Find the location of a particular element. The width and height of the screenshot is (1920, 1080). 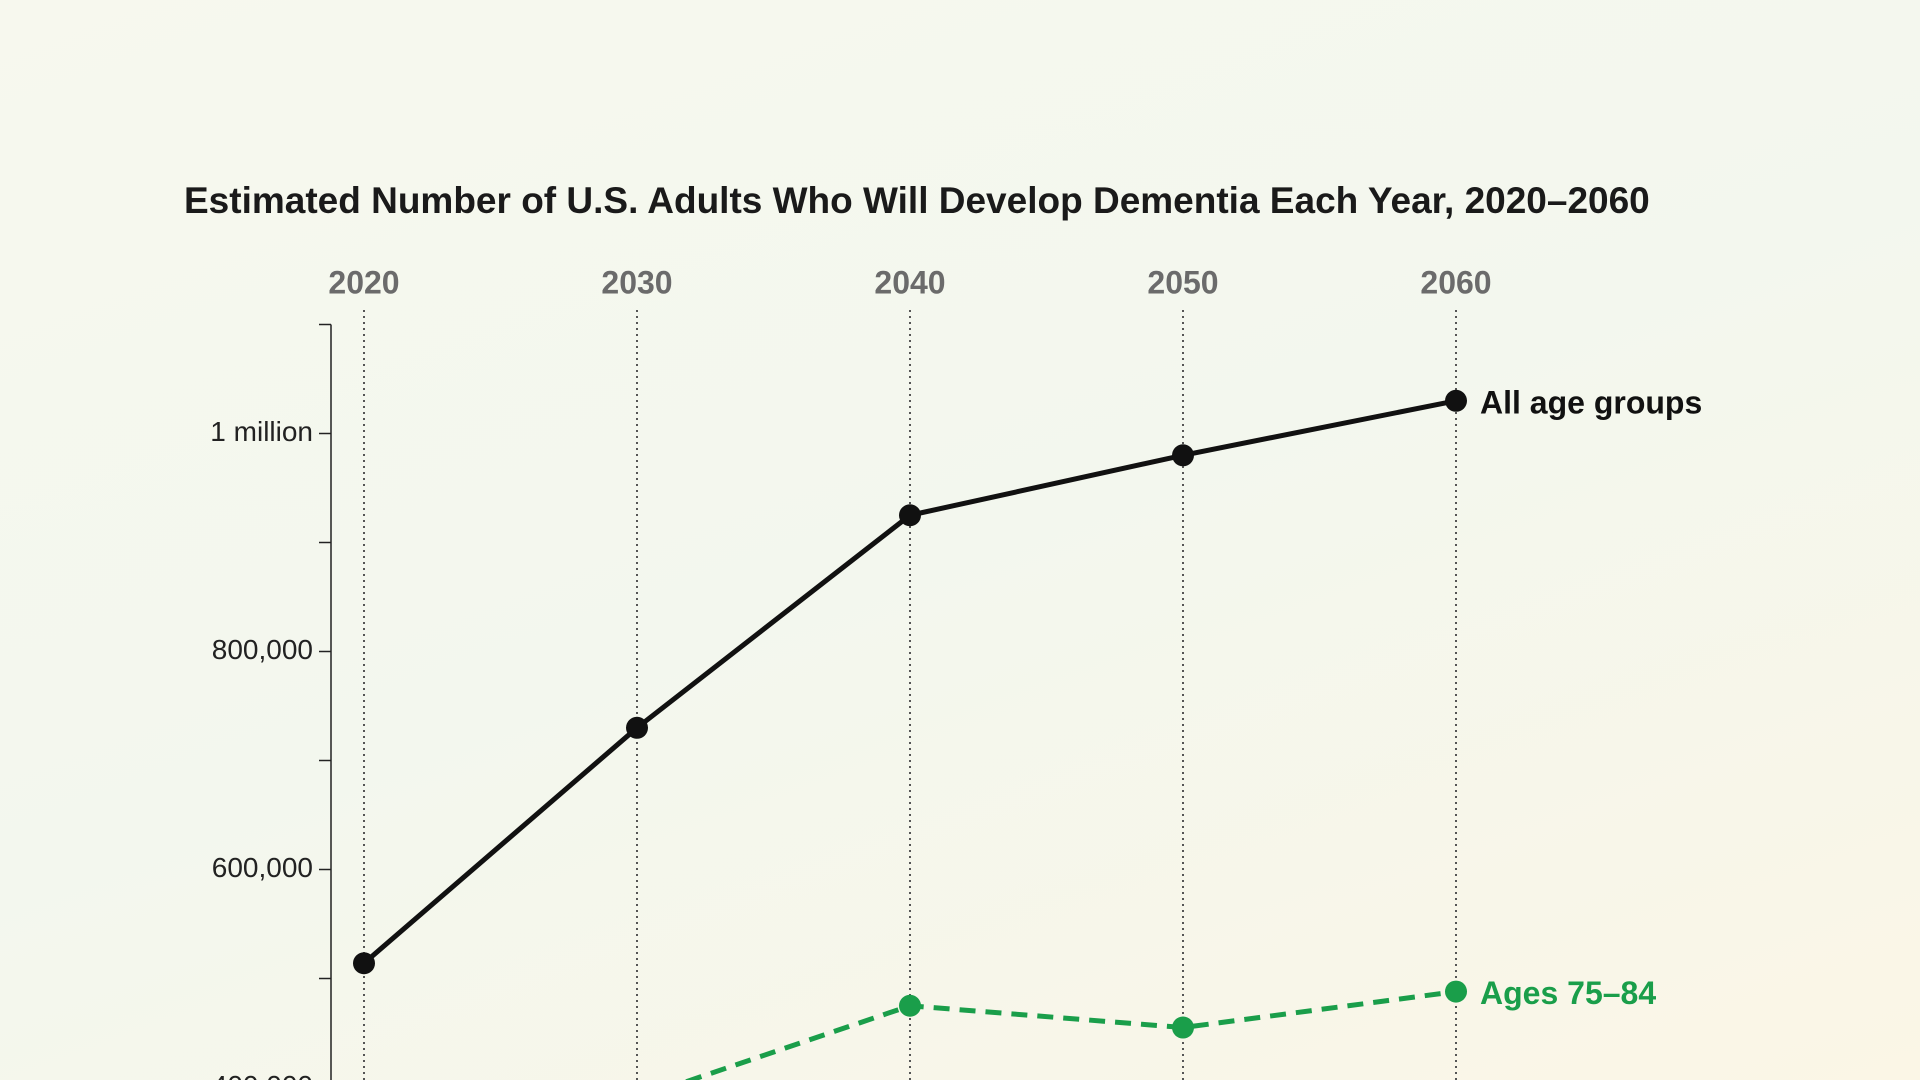

x-tick-label: 2050 is located at coordinates (1182, 282).